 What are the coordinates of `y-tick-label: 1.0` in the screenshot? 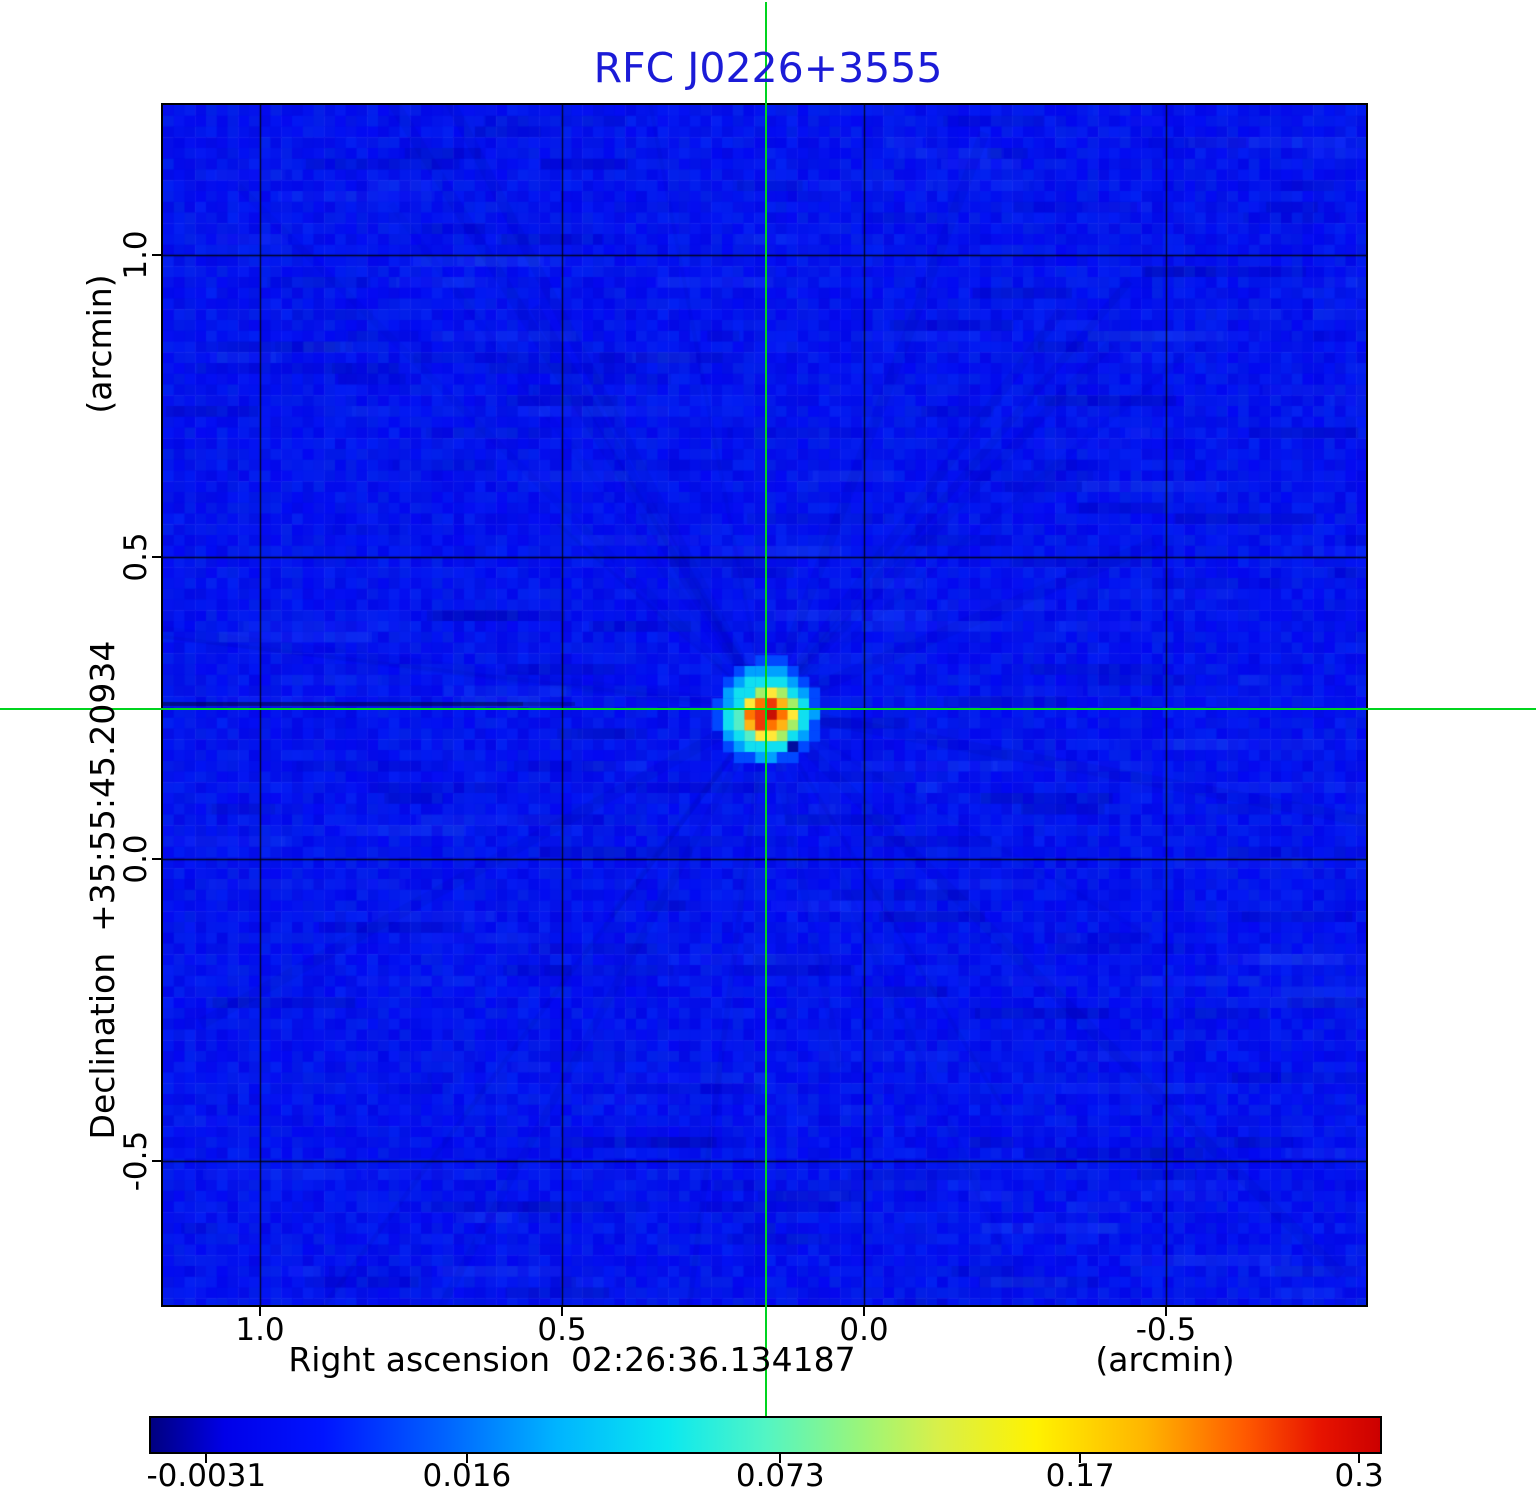 It's located at (136, 255).